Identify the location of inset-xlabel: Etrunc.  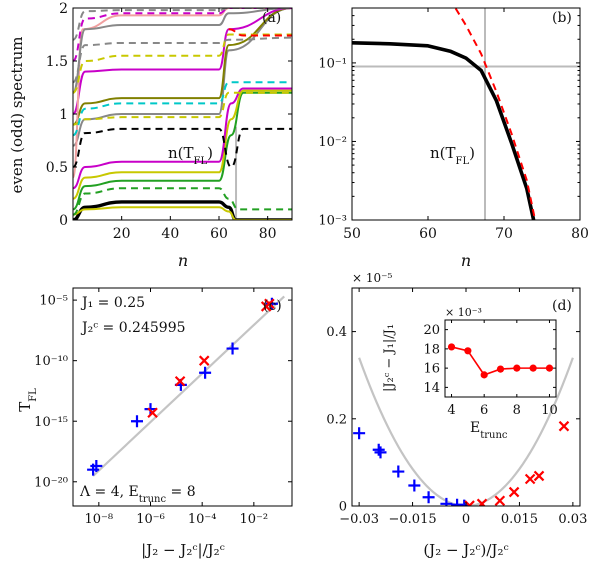
(489, 430).